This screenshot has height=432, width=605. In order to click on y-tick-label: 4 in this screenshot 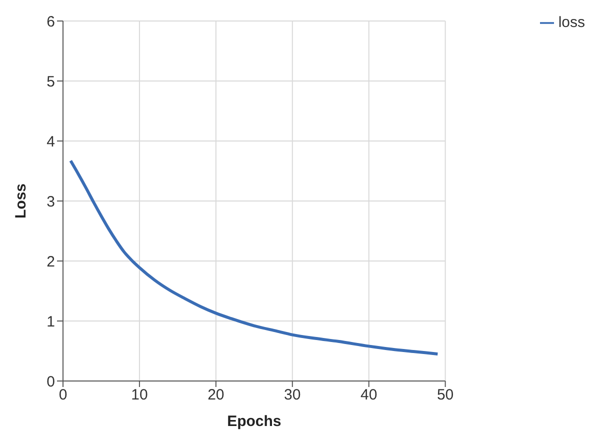, I will do `click(50, 141)`.